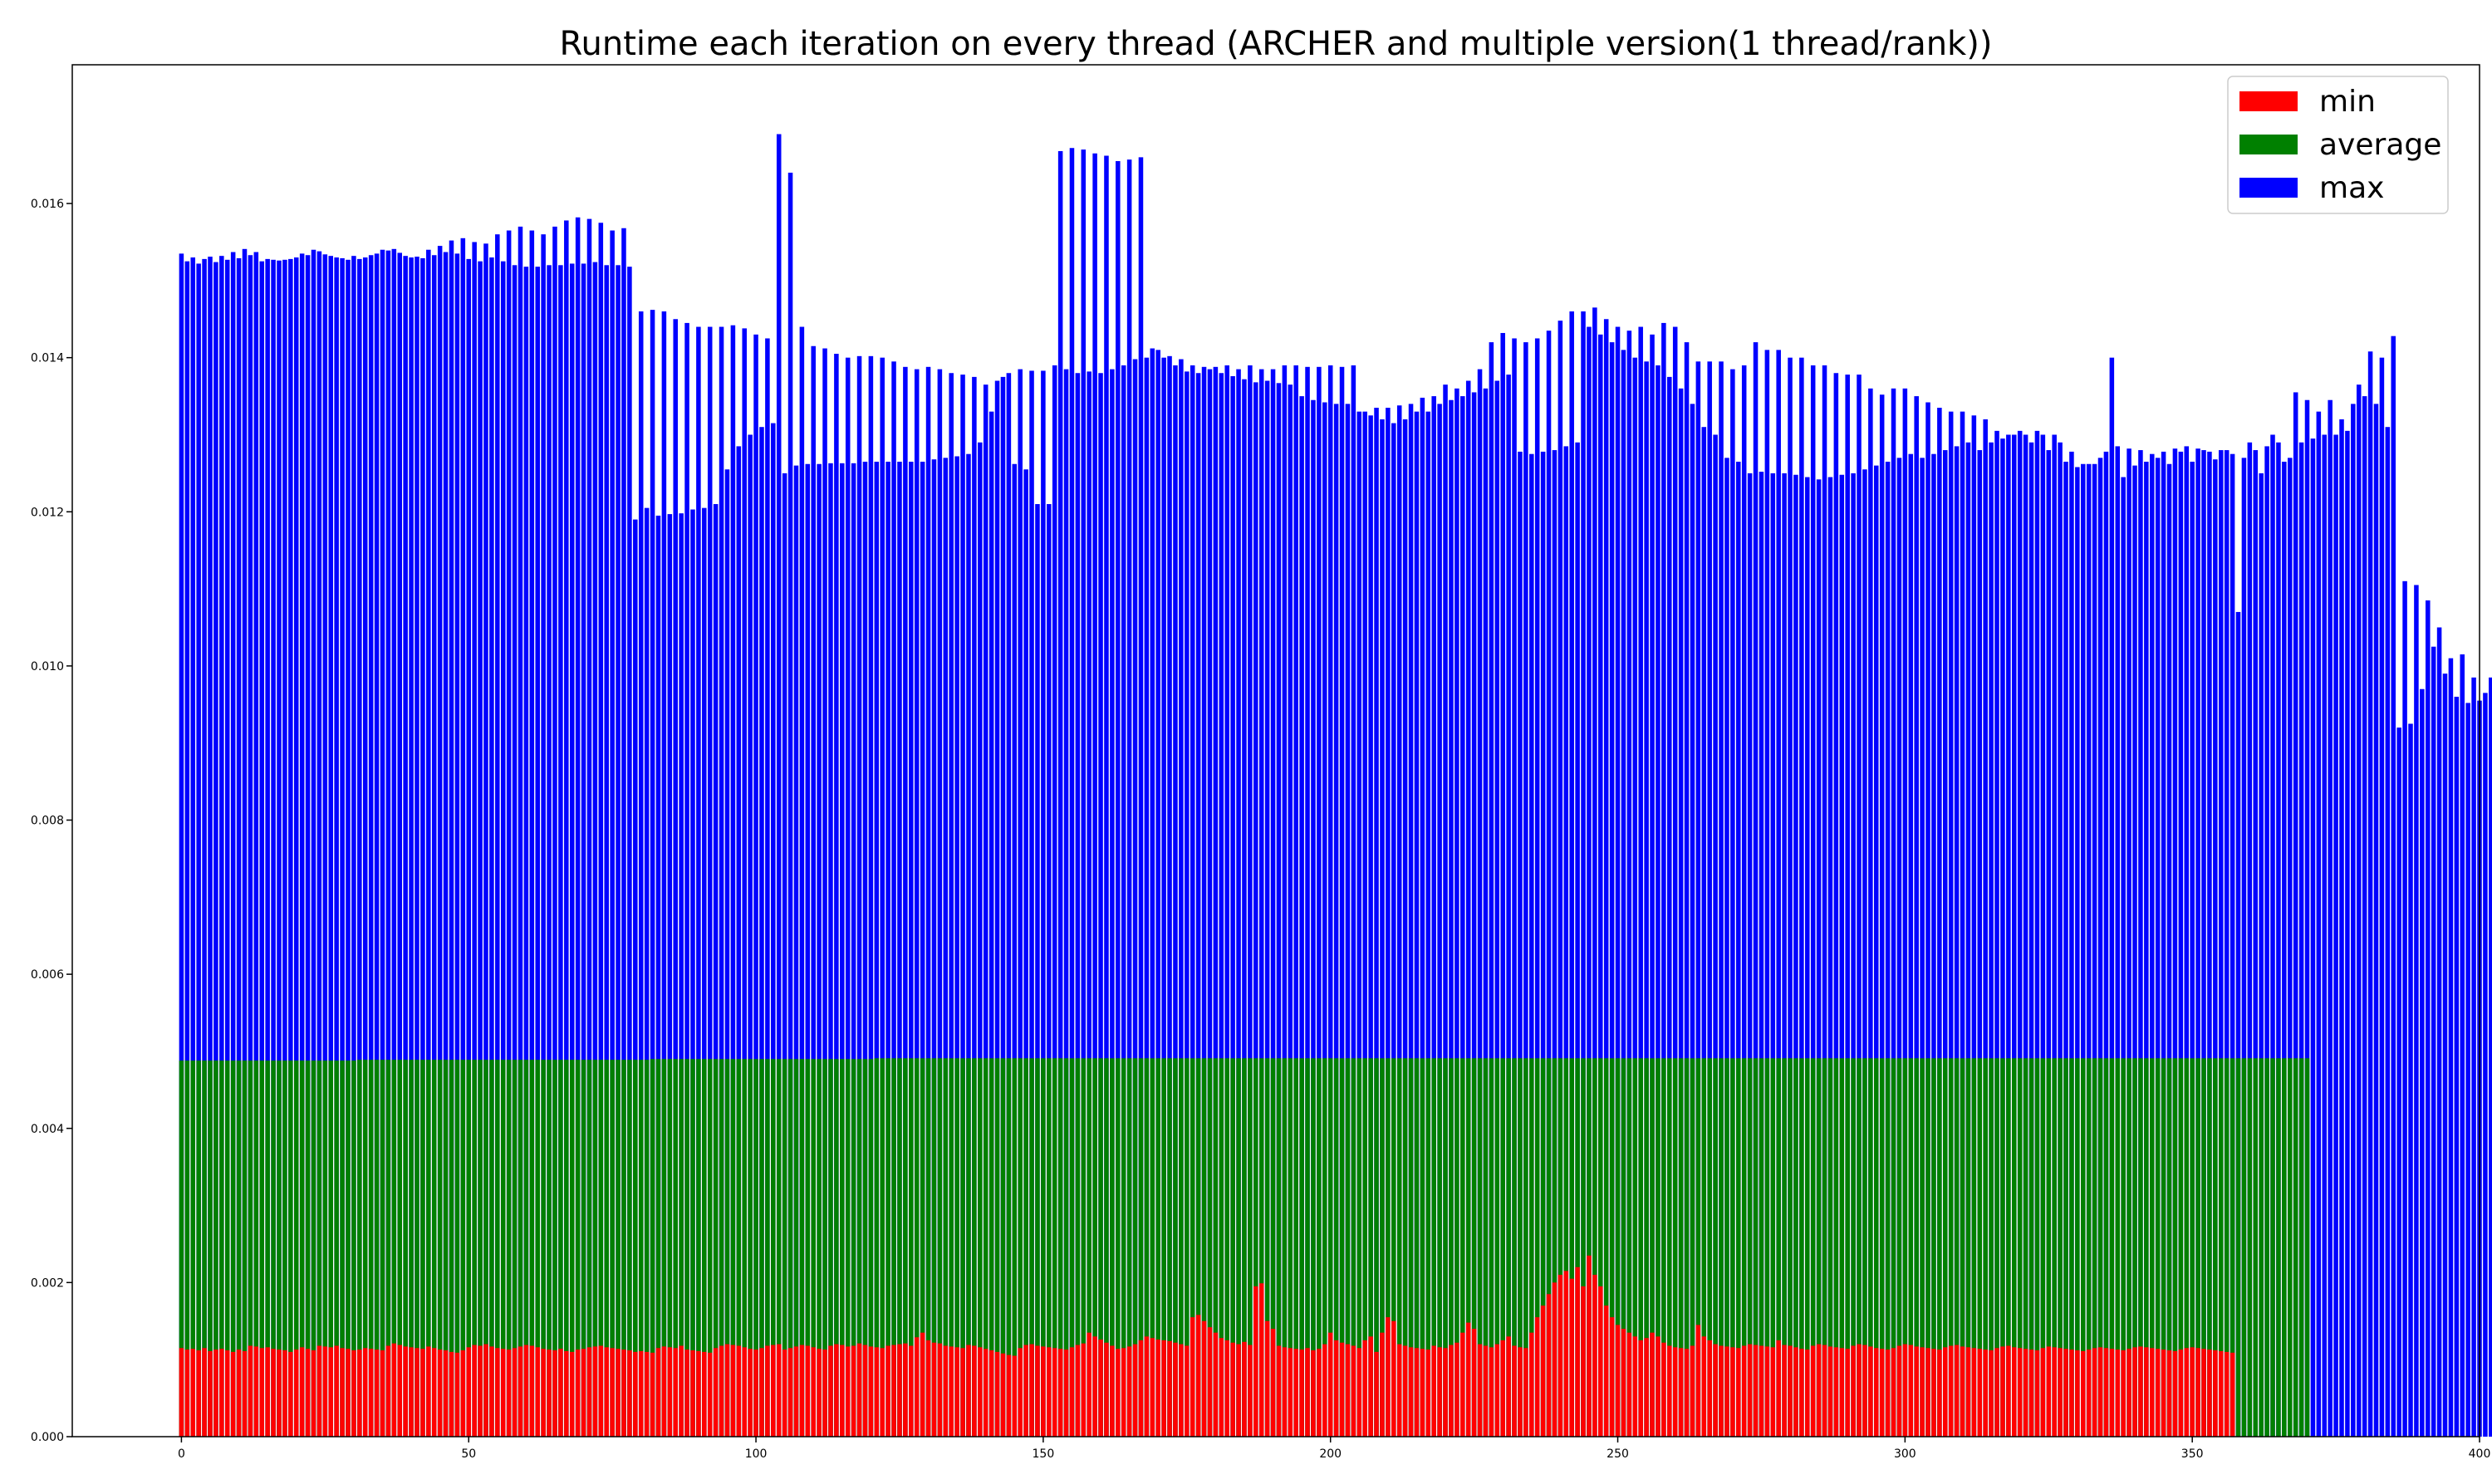 The height and width of the screenshot is (1484, 2492). What do you see at coordinates (2480, 1454) in the screenshot?
I see `x-tick-label: 400` at bounding box center [2480, 1454].